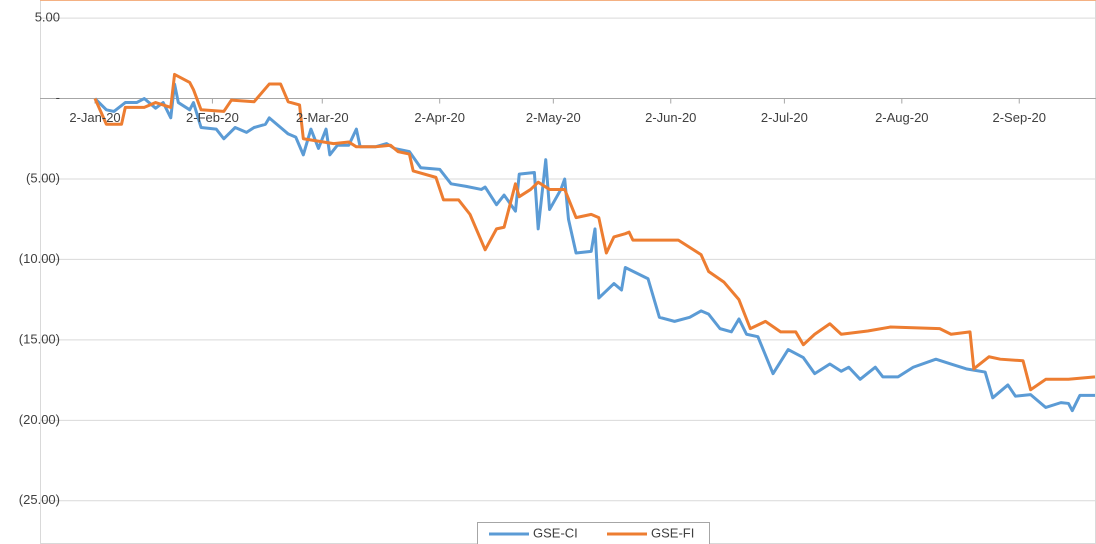 This screenshot has width=1096, height=544. I want to click on legend-label: GSE-FI, so click(672, 532).